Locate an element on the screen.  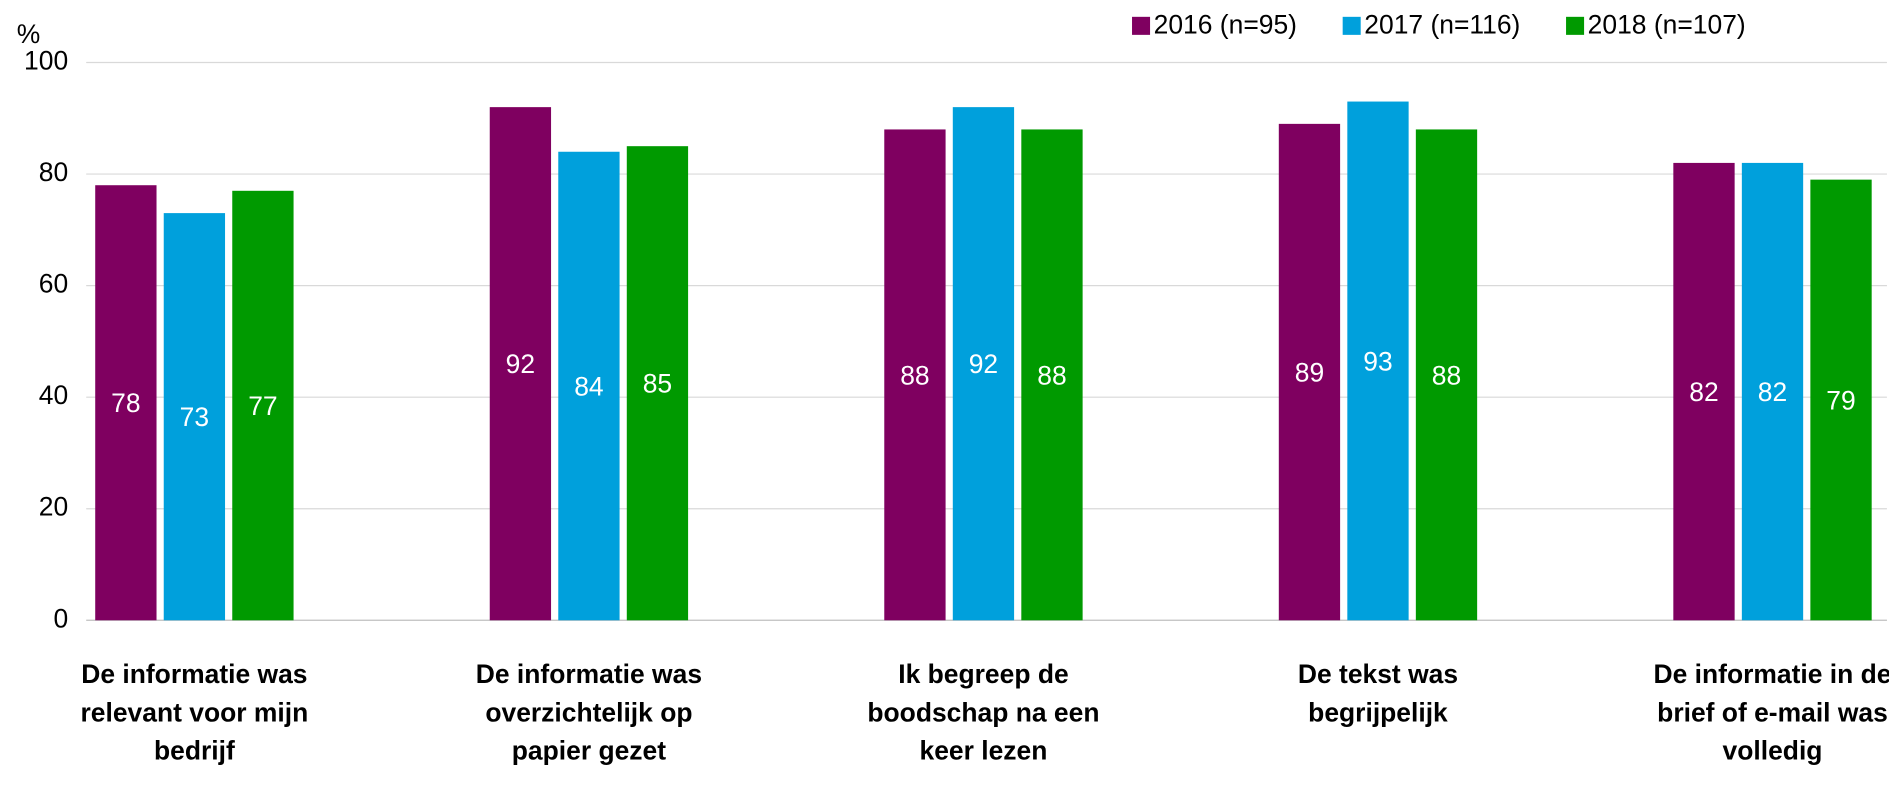
x-tick-label-line: begrijpelijk is located at coordinates (1378, 712).